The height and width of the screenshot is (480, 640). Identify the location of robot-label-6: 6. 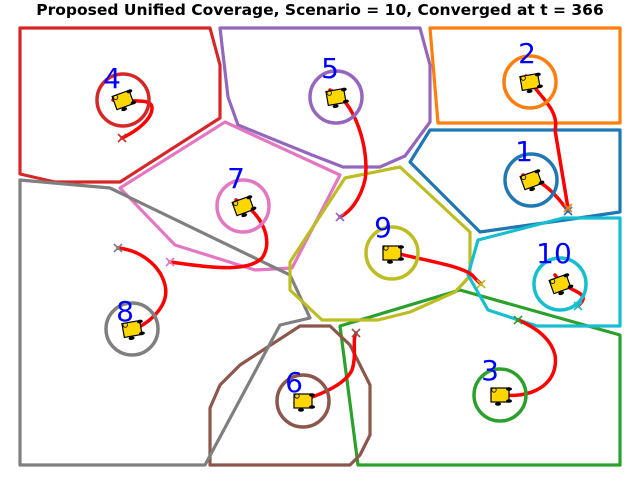
(294, 382).